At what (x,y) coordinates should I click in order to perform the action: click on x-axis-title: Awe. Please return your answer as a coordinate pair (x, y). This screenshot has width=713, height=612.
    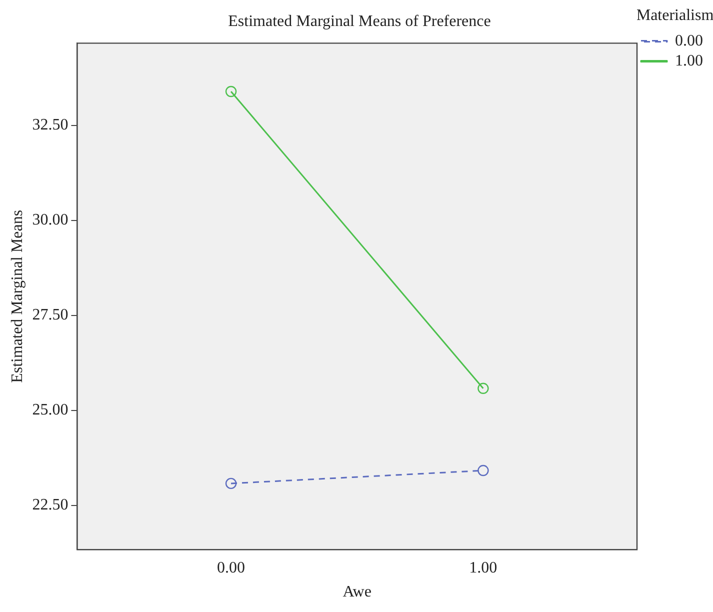
    Looking at the image, I should click on (357, 592).